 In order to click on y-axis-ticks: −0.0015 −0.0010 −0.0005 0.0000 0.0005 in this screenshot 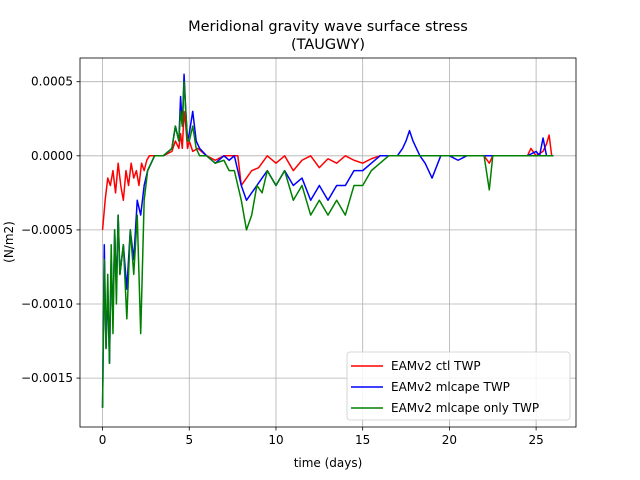, I will do `click(50, 230)`.